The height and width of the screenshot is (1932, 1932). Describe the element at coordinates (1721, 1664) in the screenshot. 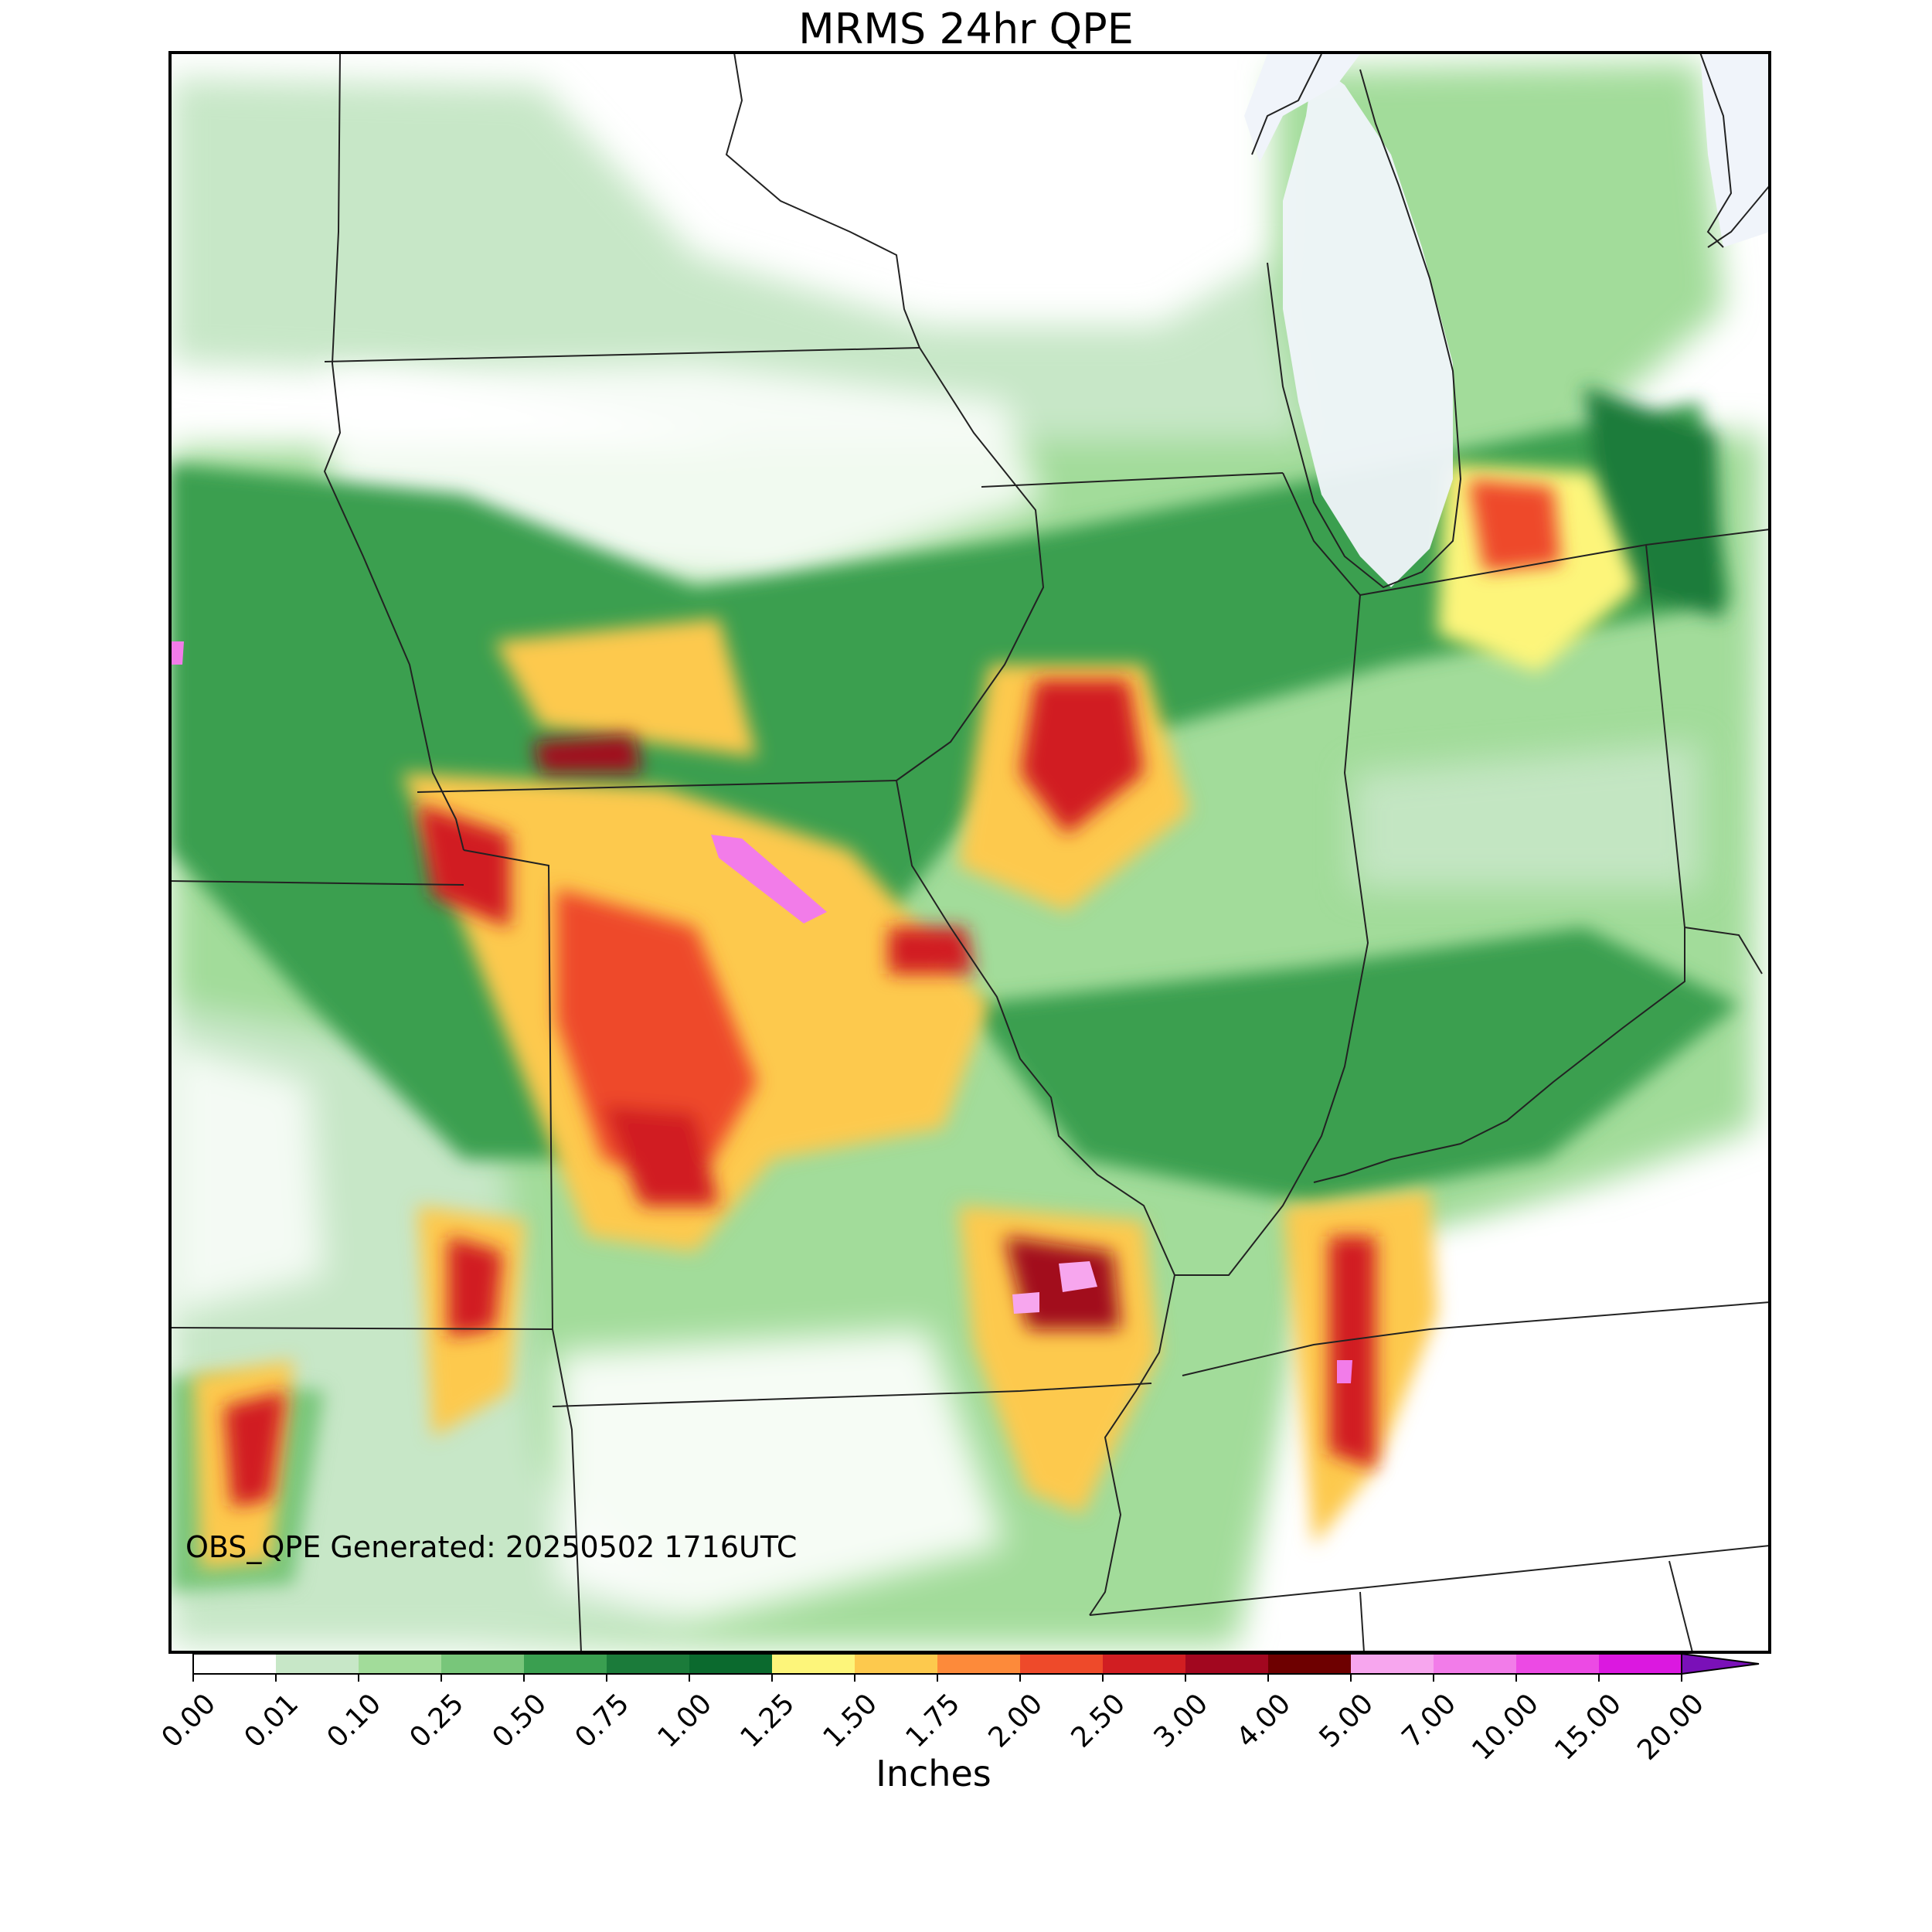

I see `colorbar-extend-arrow` at that location.